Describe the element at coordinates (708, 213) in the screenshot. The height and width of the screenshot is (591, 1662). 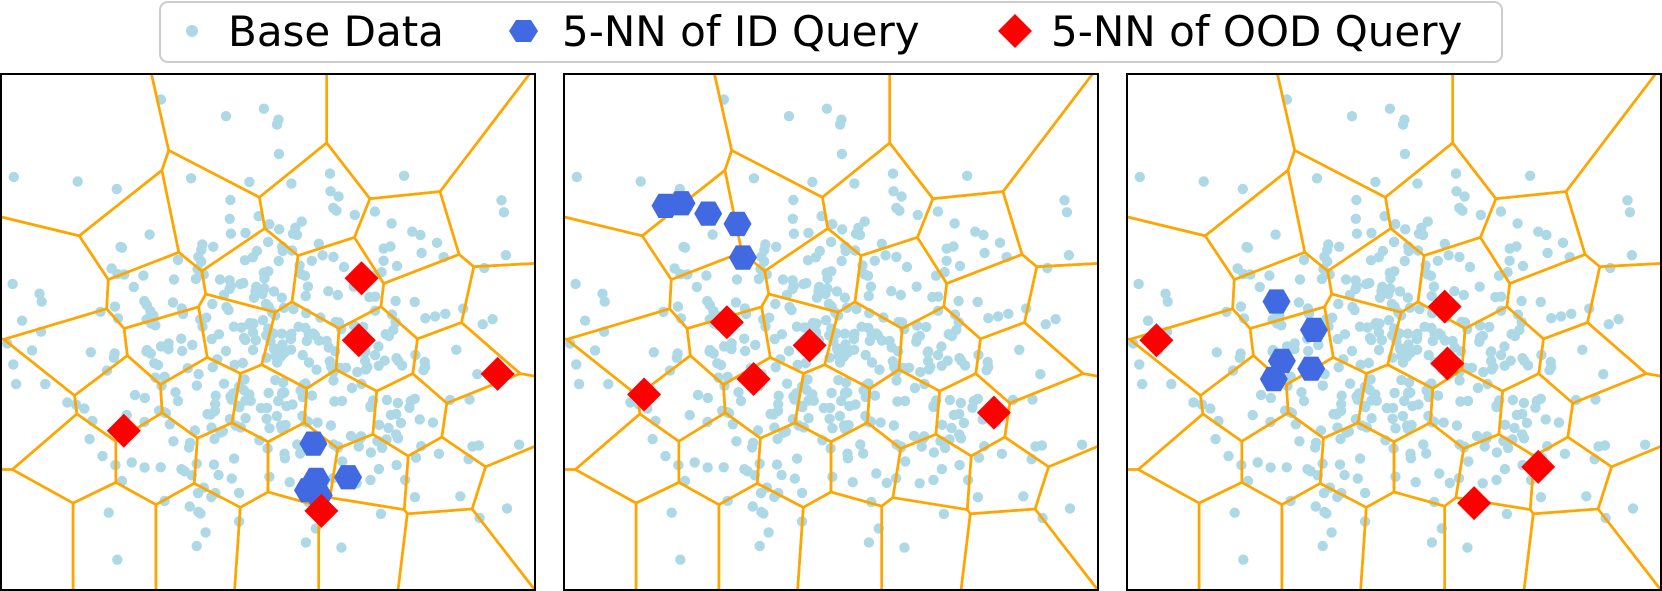
I see `id-query-neighbor-point` at that location.